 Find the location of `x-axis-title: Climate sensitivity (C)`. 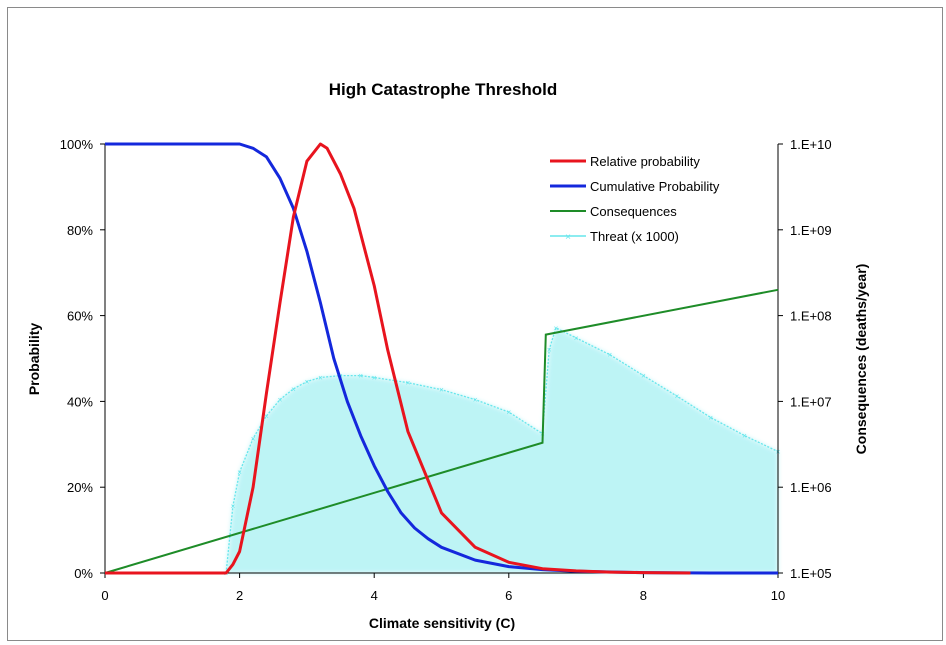

x-axis-title: Climate sensitivity (C) is located at coordinates (442, 623).